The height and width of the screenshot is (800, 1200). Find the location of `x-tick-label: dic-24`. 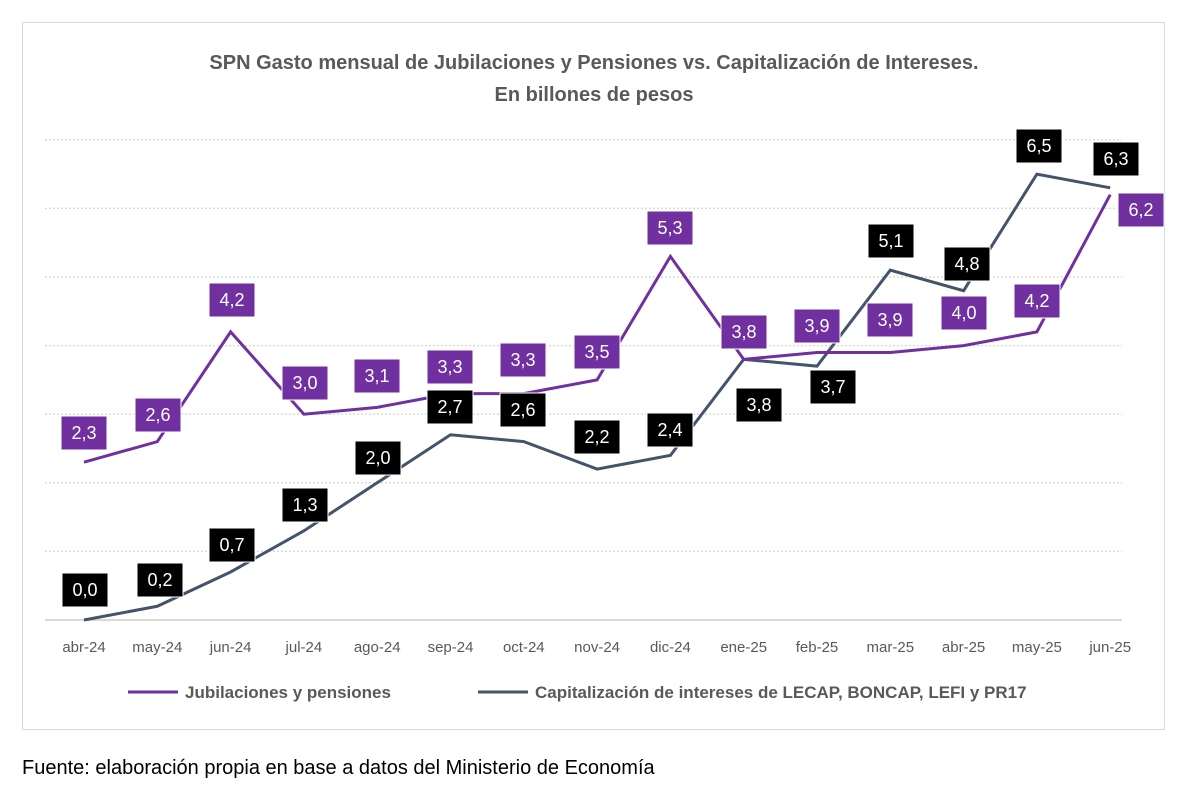

x-tick-label: dic-24 is located at coordinates (670, 647).